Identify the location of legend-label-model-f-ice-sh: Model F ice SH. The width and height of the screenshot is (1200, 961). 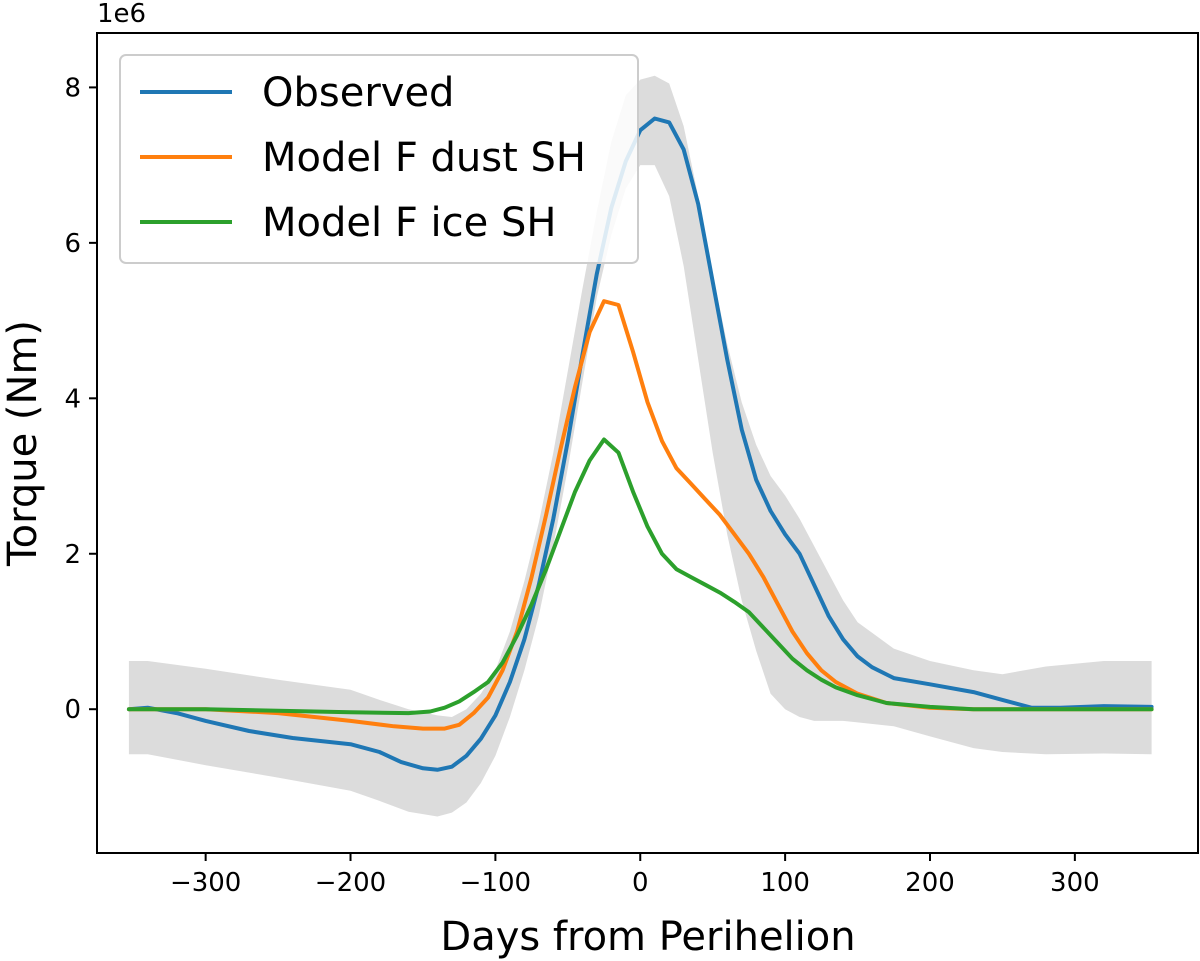
(409, 223).